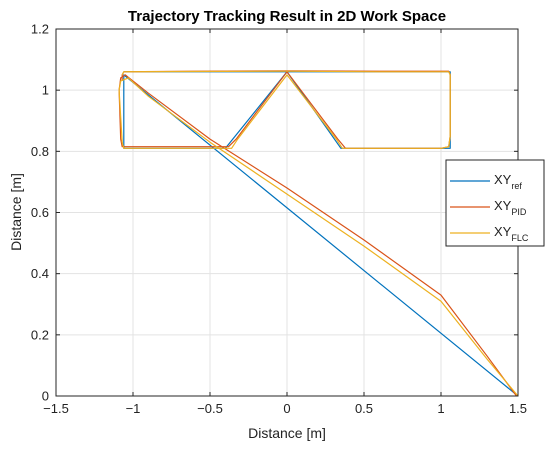 Image resolution: width=550 pixels, height=452 pixels. Describe the element at coordinates (16, 212) in the screenshot. I see `y-axis-label: Distance [m]` at that location.